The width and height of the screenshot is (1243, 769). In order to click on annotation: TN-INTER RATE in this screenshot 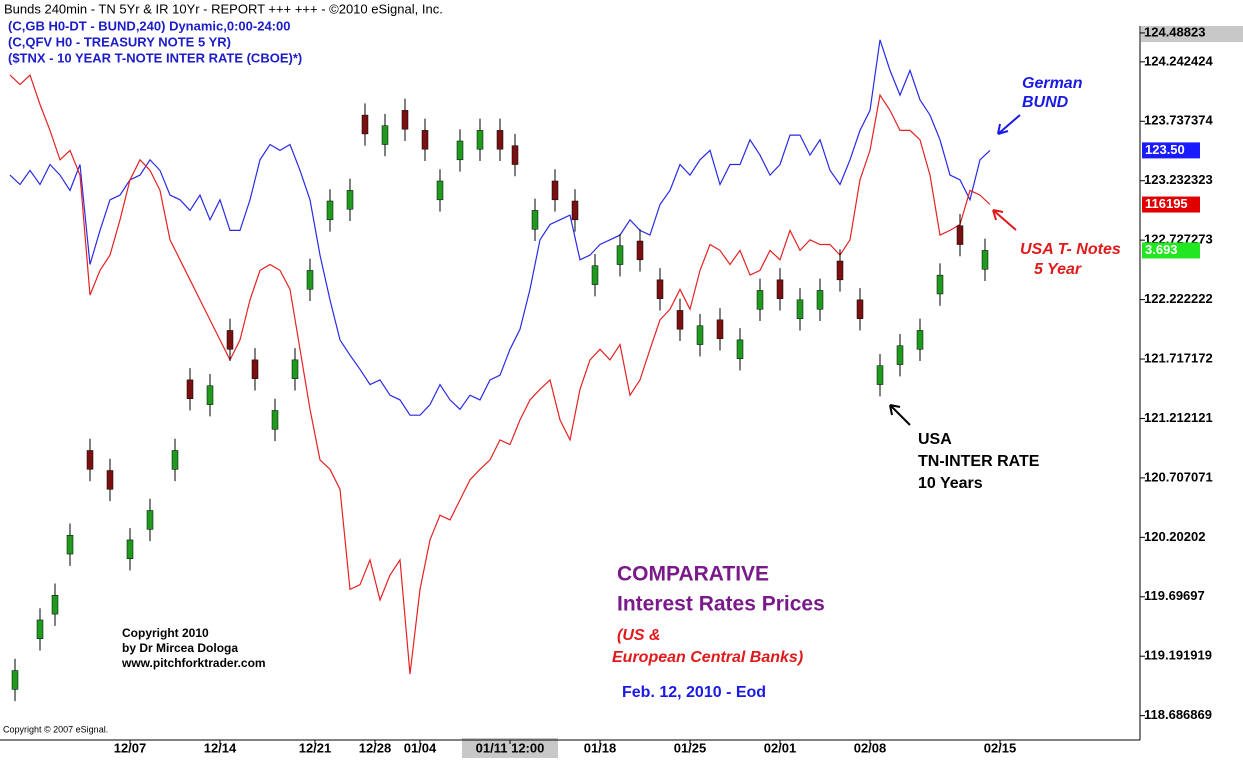, I will do `click(979, 461)`.